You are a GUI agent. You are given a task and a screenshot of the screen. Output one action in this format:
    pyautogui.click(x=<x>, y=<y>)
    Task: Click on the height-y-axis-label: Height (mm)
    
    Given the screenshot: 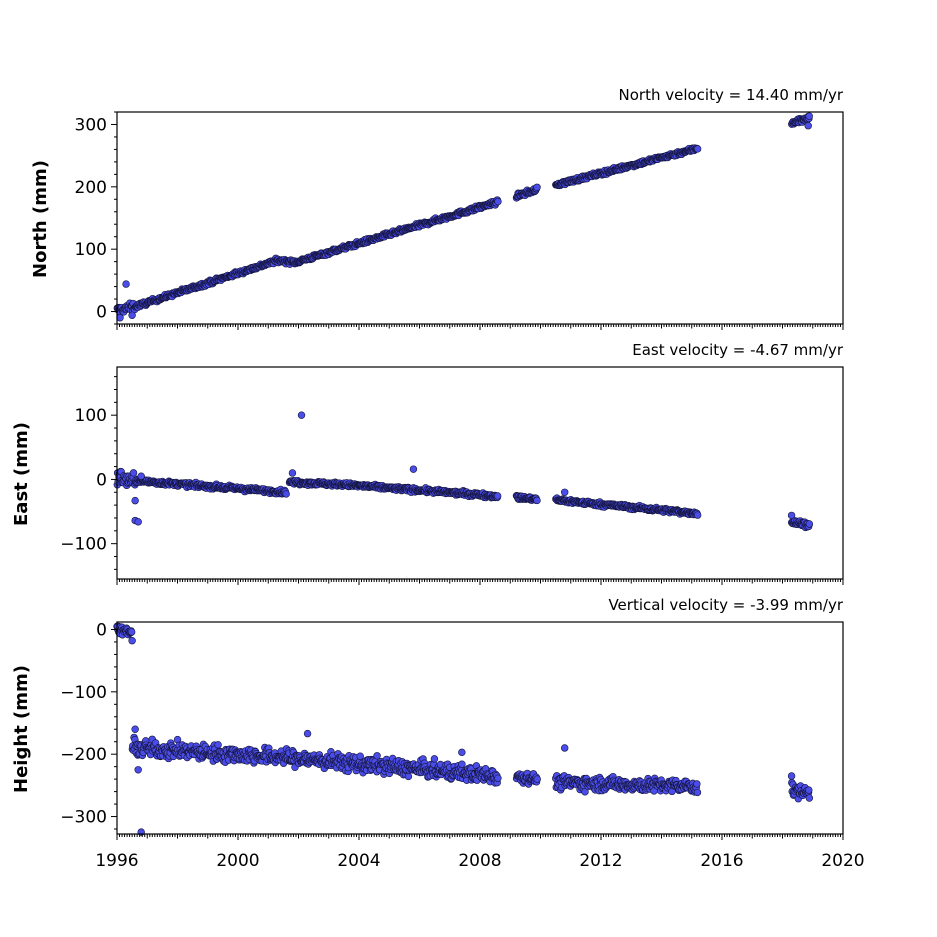 What is the action you would take?
    pyautogui.click(x=21, y=729)
    